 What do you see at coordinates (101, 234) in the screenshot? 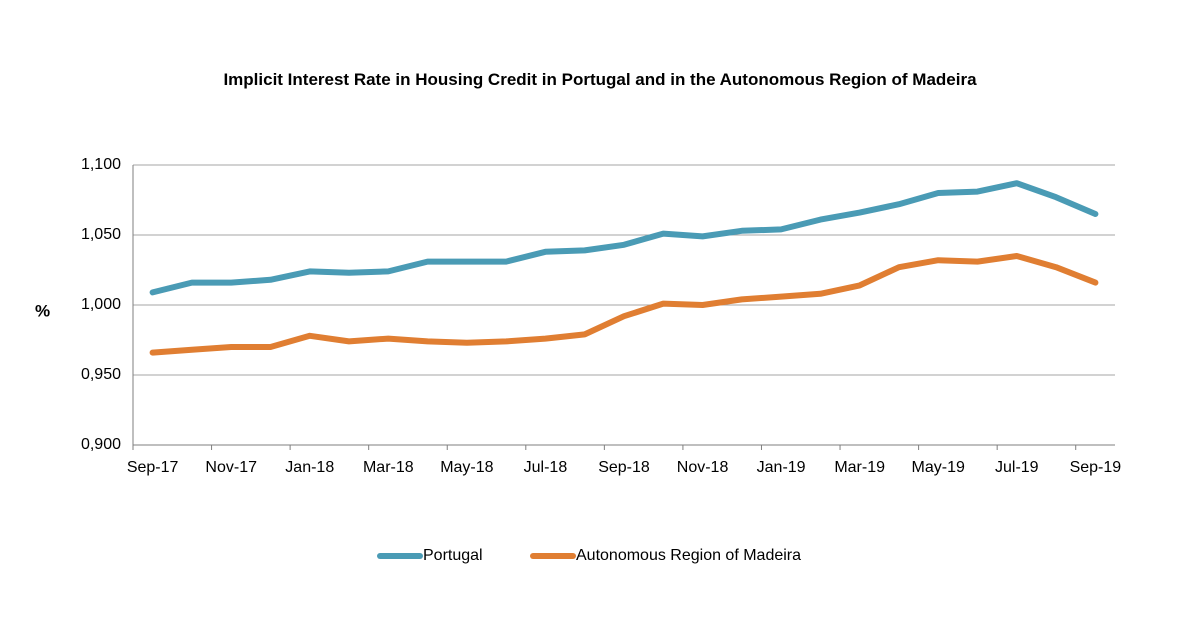
I see `y-tick-label: 1,050` at bounding box center [101, 234].